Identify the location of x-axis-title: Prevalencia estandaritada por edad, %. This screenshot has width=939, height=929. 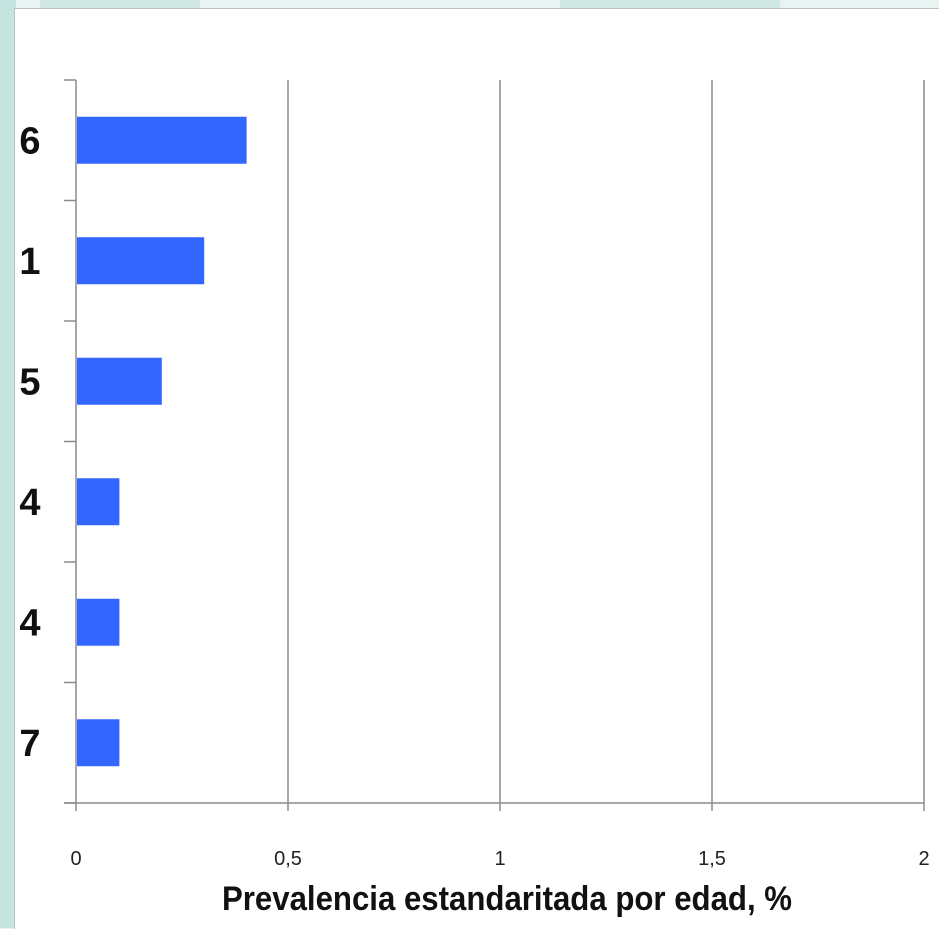
(507, 899).